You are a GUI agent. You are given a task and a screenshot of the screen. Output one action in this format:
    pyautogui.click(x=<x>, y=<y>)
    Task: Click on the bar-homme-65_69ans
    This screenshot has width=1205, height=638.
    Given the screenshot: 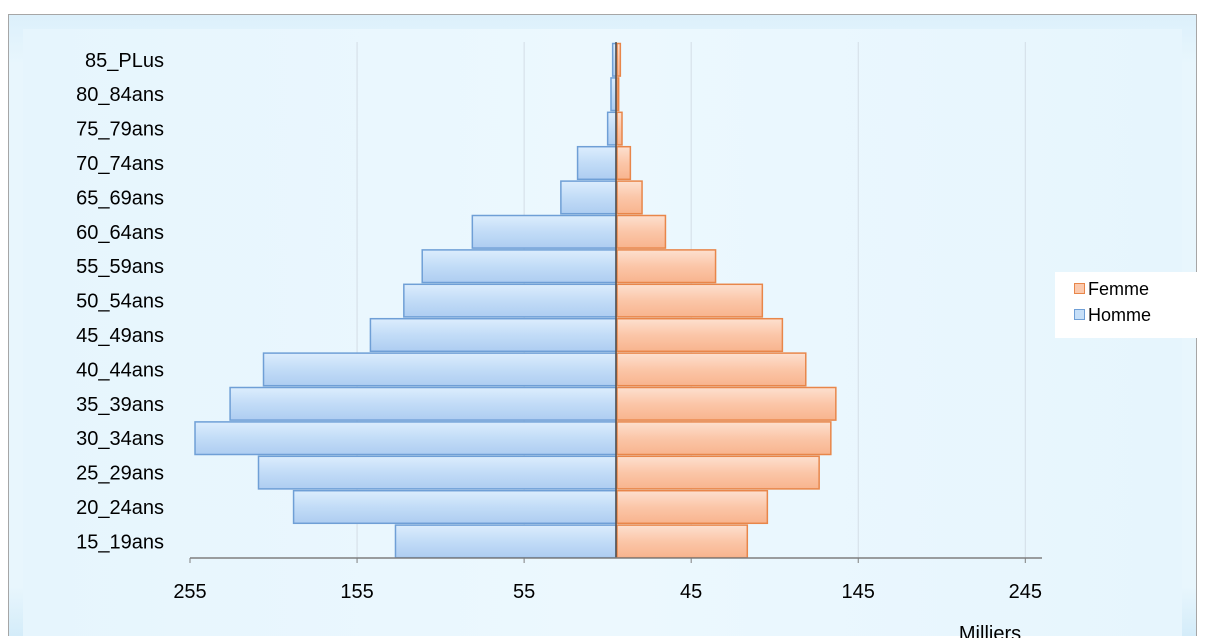 What is the action you would take?
    pyautogui.click(x=588, y=197)
    